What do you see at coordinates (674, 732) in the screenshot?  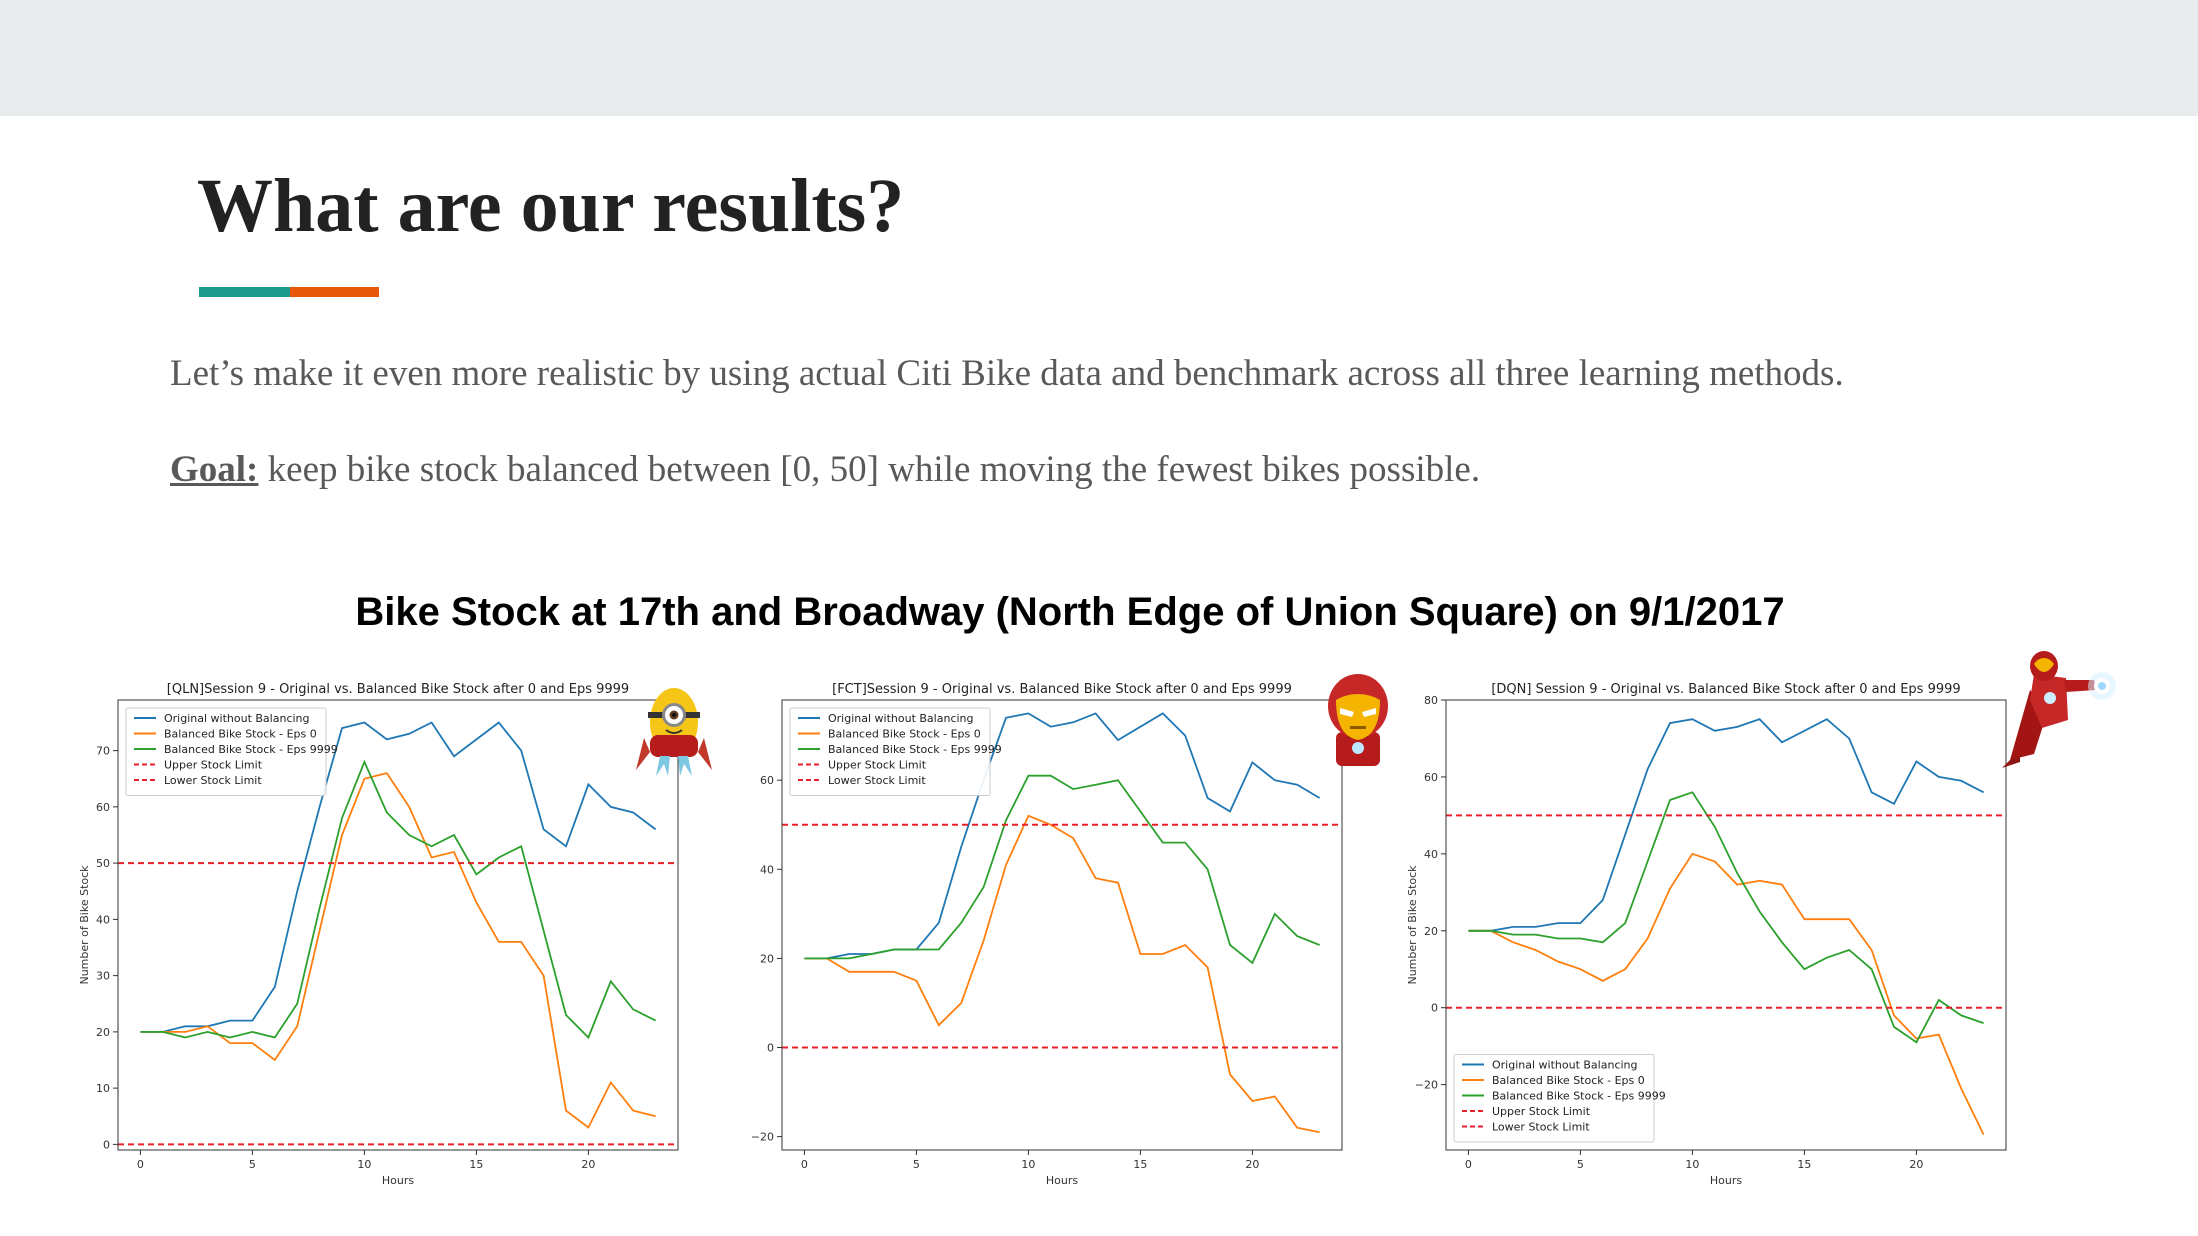 I see `minion-icon` at bounding box center [674, 732].